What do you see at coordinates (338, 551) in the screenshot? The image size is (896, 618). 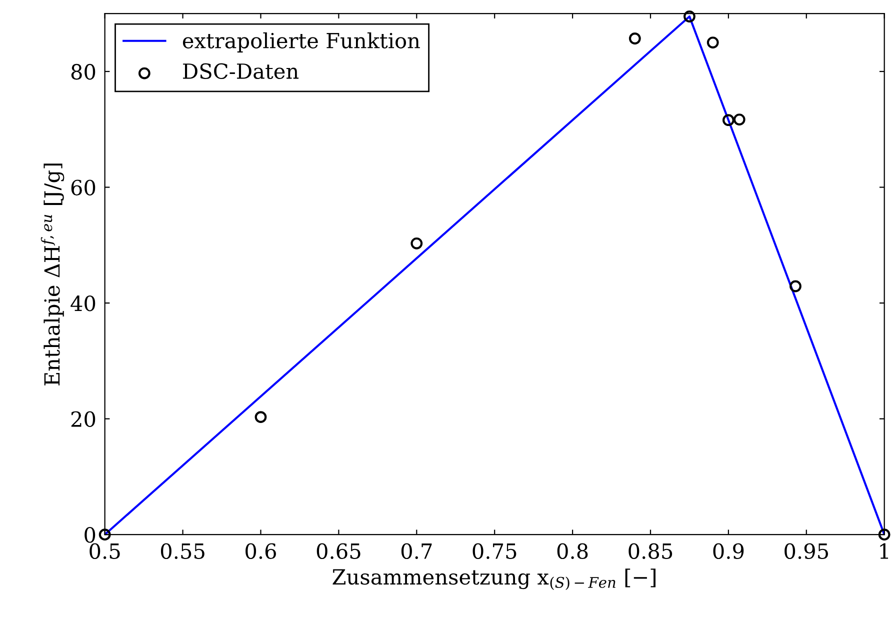 I see `x-tick-label: 0.65` at bounding box center [338, 551].